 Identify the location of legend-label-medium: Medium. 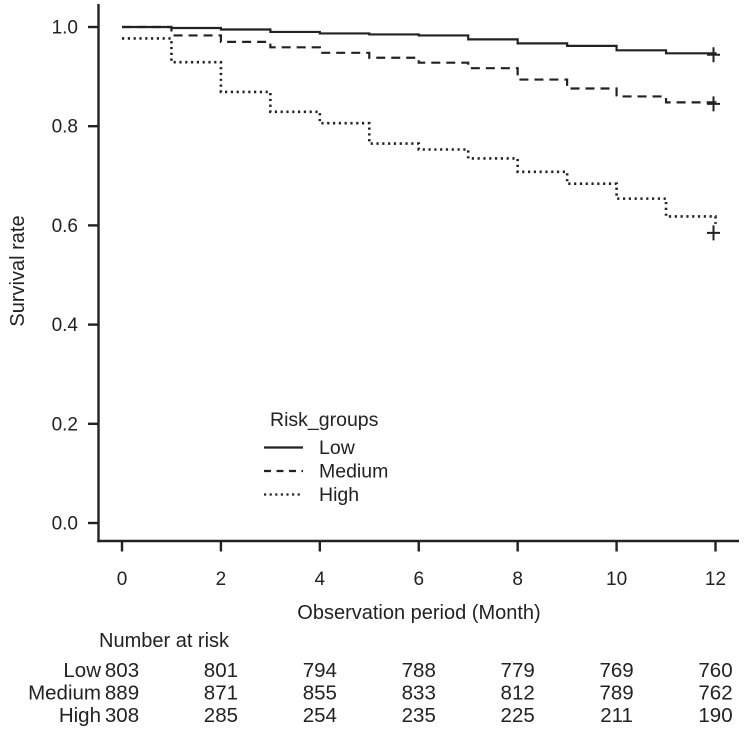
(353, 472).